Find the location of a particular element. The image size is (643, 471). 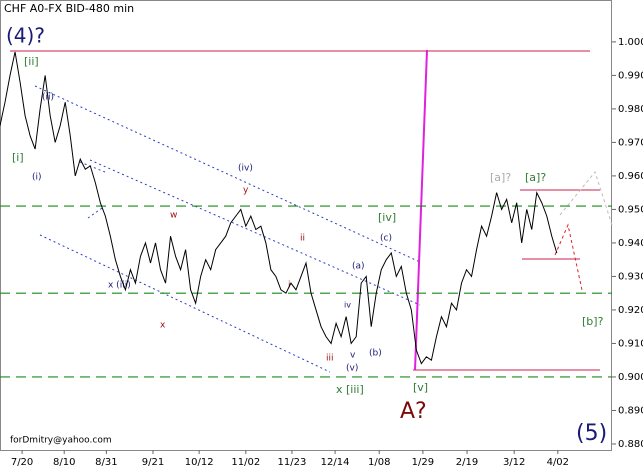

y-tick-label: 0.920 is located at coordinates (630, 310).